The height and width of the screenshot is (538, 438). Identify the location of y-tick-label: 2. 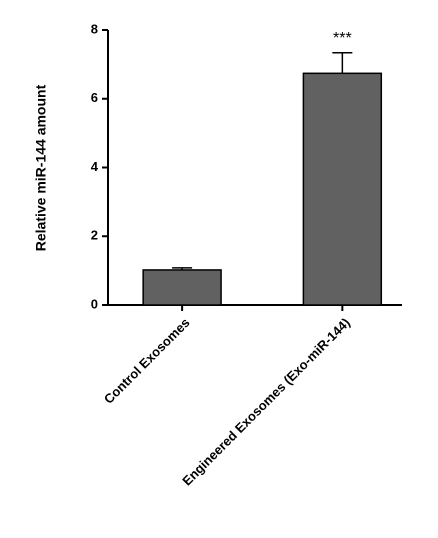
(94, 235).